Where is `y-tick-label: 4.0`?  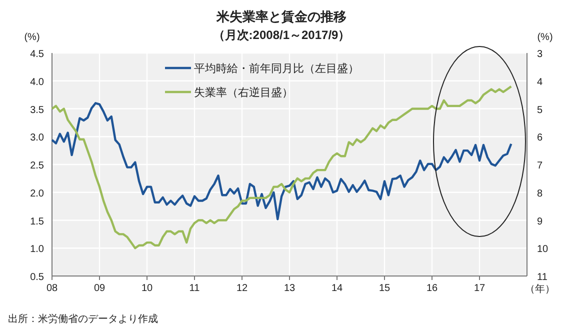 y-tick-label: 4.0 is located at coordinates (37, 82).